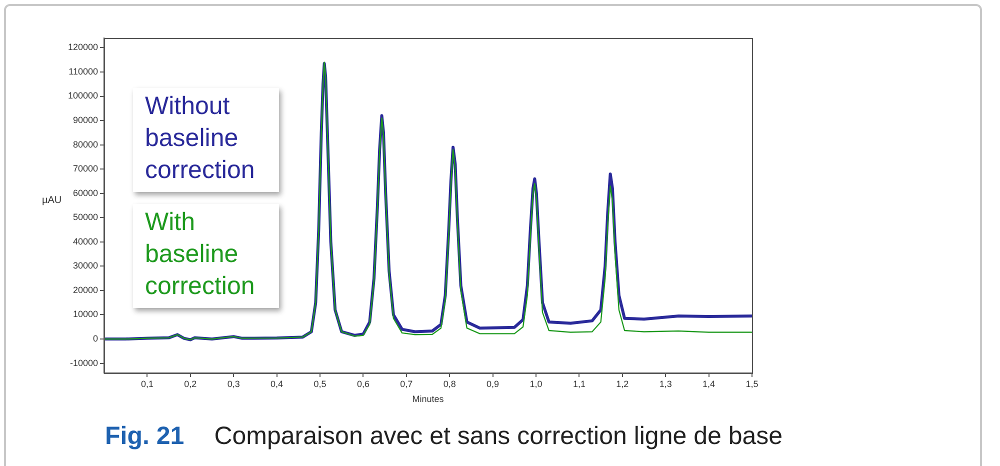 The width and height of the screenshot is (1000, 466). Describe the element at coordinates (665, 383) in the screenshot. I see `x-tick-label: 1,3` at that location.